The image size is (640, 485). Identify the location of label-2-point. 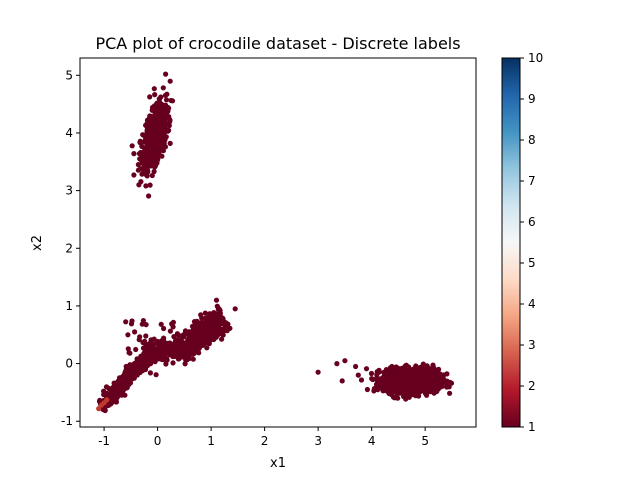
(99, 409).